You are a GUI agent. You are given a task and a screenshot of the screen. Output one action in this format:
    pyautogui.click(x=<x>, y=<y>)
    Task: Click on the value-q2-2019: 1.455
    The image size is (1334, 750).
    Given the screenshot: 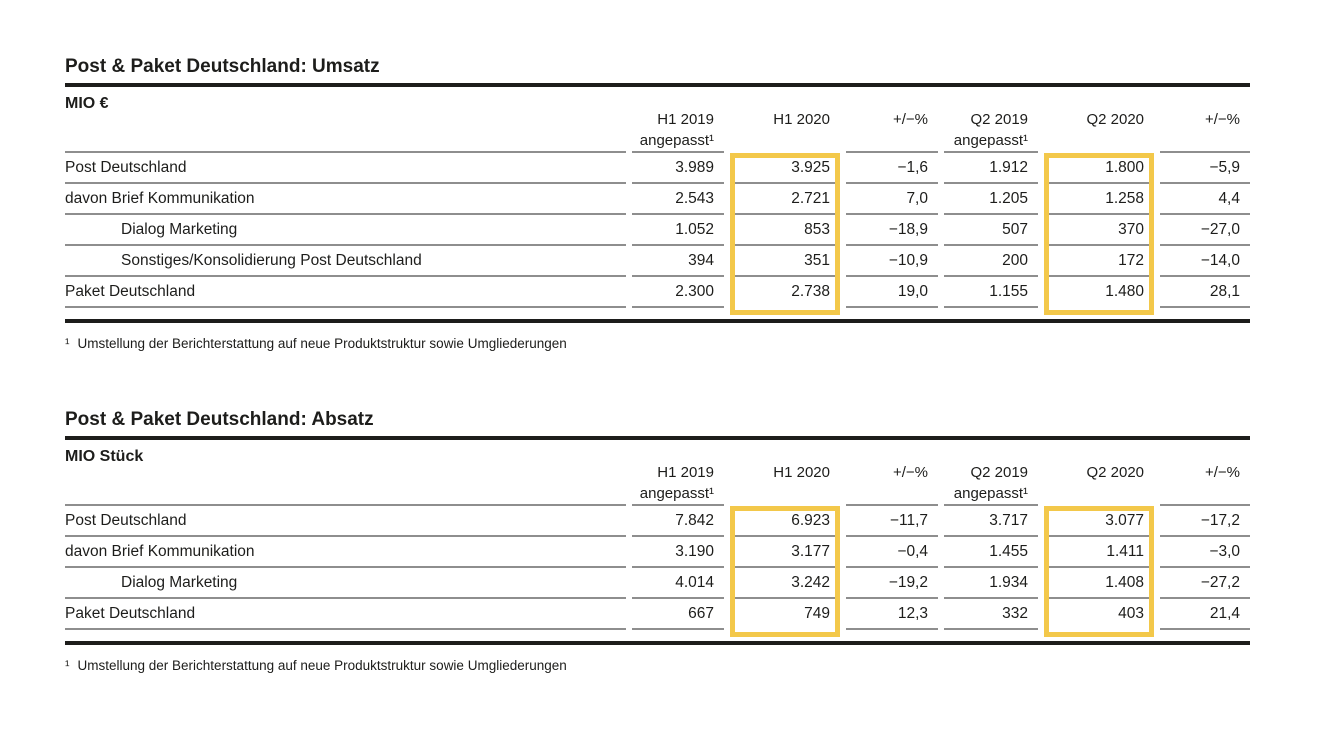 What is the action you would take?
    pyautogui.click(x=991, y=552)
    